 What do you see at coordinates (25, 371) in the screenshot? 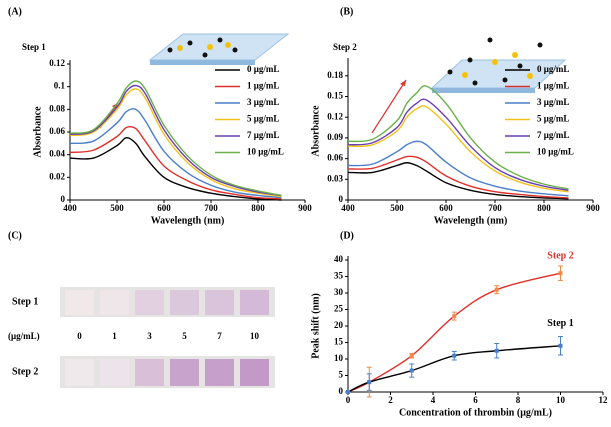
I see `row-label: Step 2` at bounding box center [25, 371].